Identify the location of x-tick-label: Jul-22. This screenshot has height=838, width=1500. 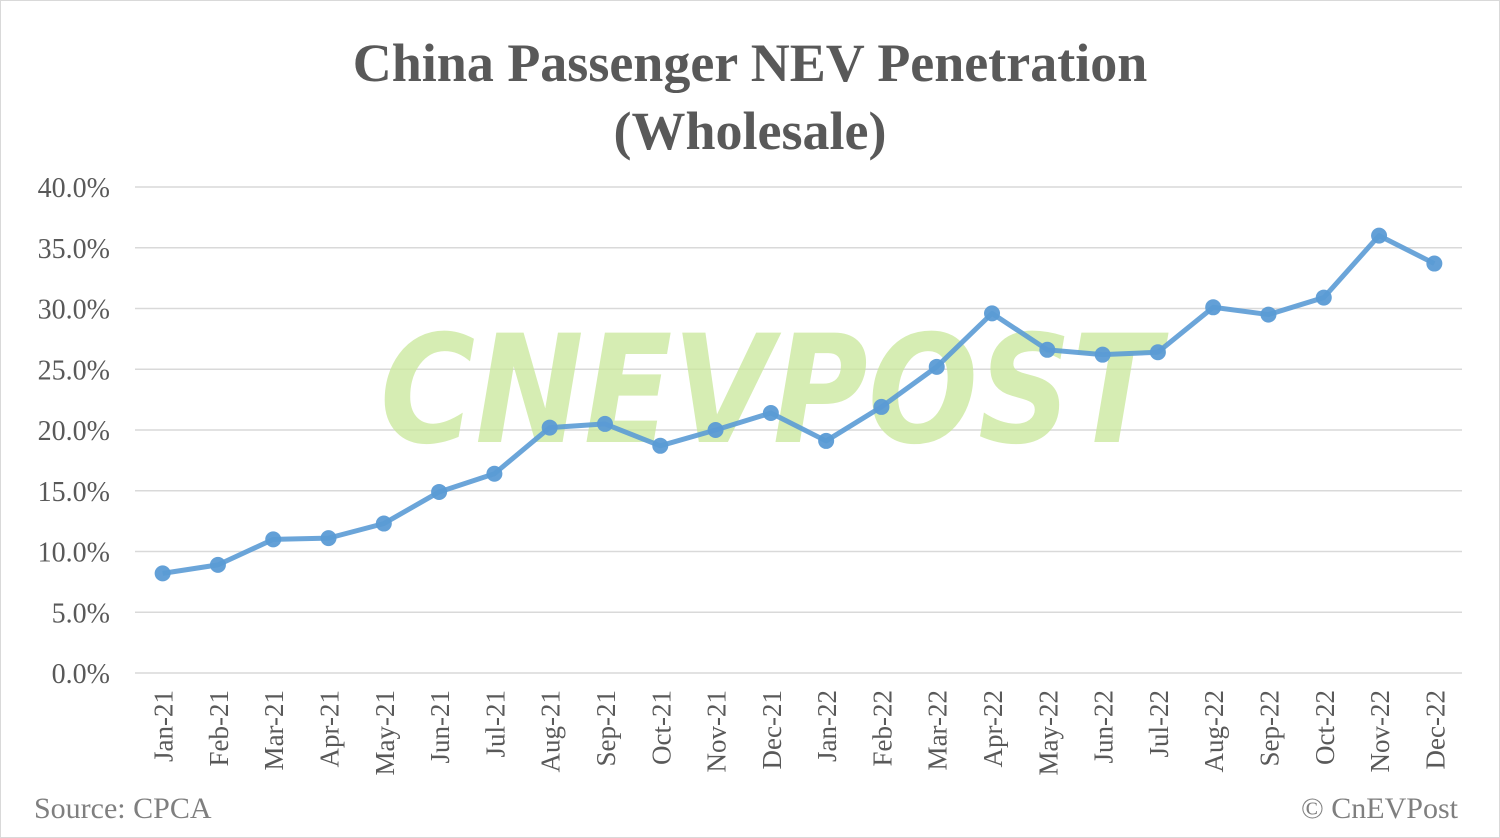
(1159, 724).